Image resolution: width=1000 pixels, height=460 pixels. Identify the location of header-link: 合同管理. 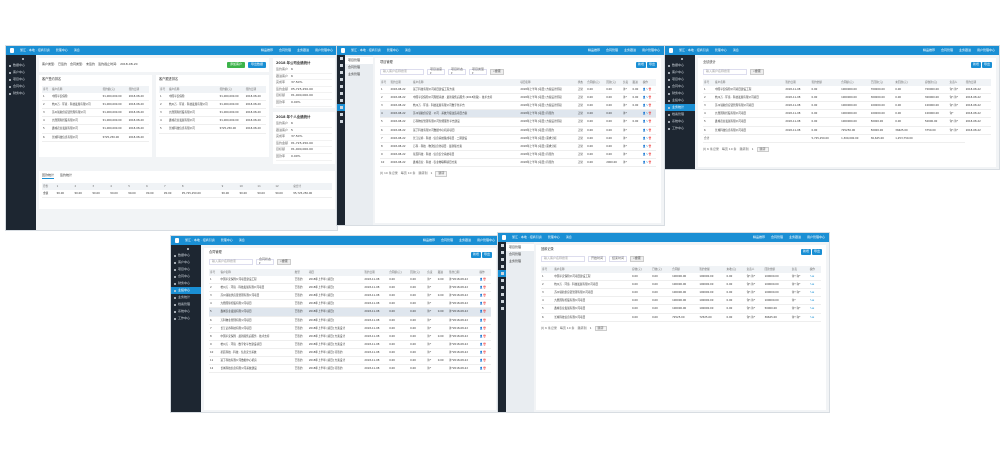
(776, 236).